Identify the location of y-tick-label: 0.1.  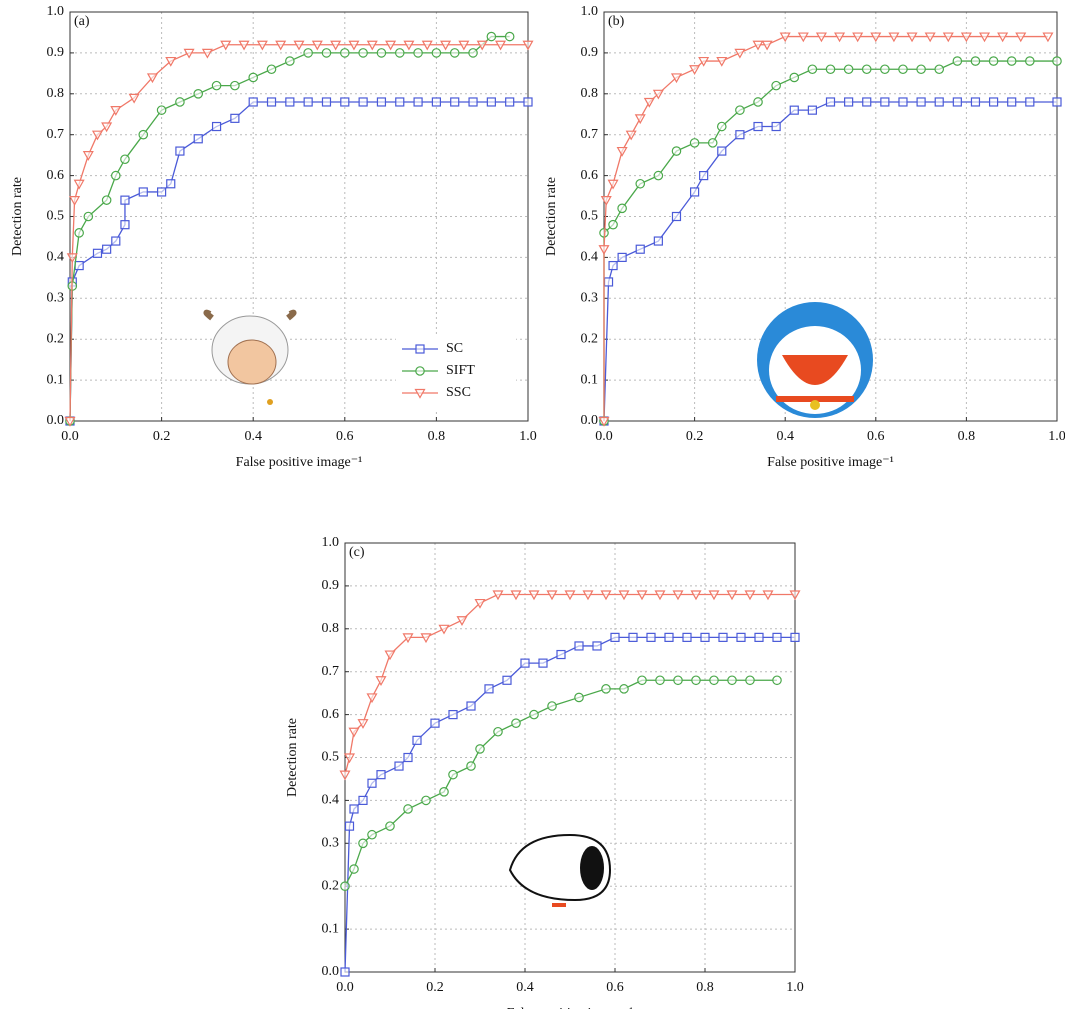
(590, 379).